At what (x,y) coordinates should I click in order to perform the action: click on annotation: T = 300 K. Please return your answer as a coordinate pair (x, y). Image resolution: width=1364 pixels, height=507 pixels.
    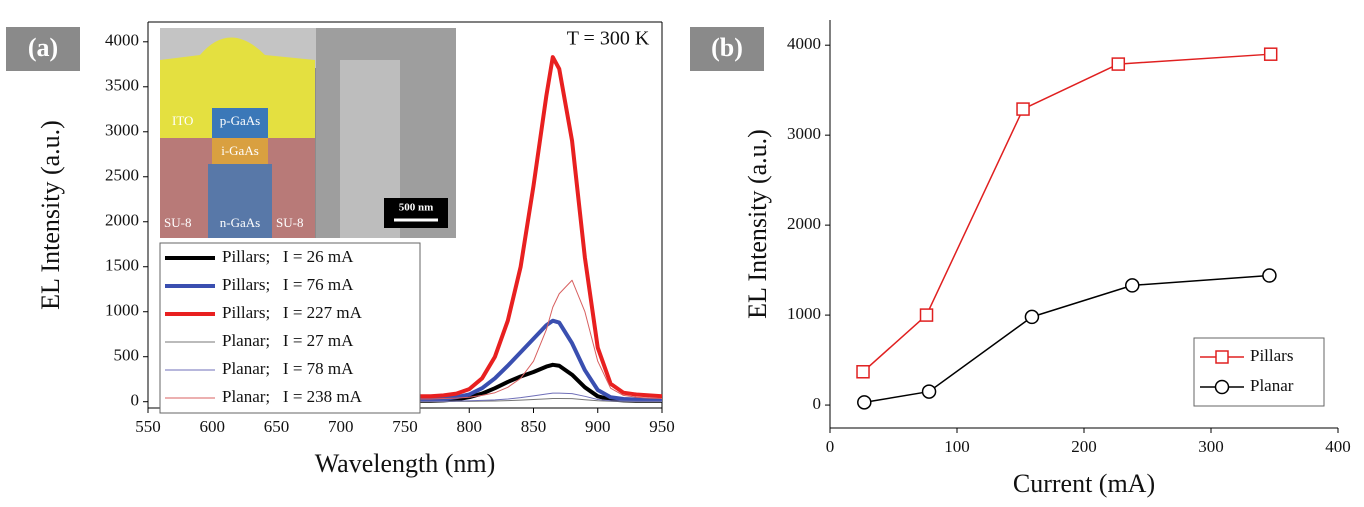
    Looking at the image, I should click on (608, 39).